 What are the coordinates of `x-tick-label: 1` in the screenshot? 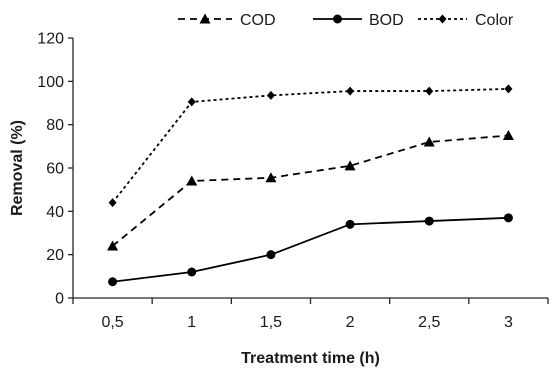 It's located at (191, 322).